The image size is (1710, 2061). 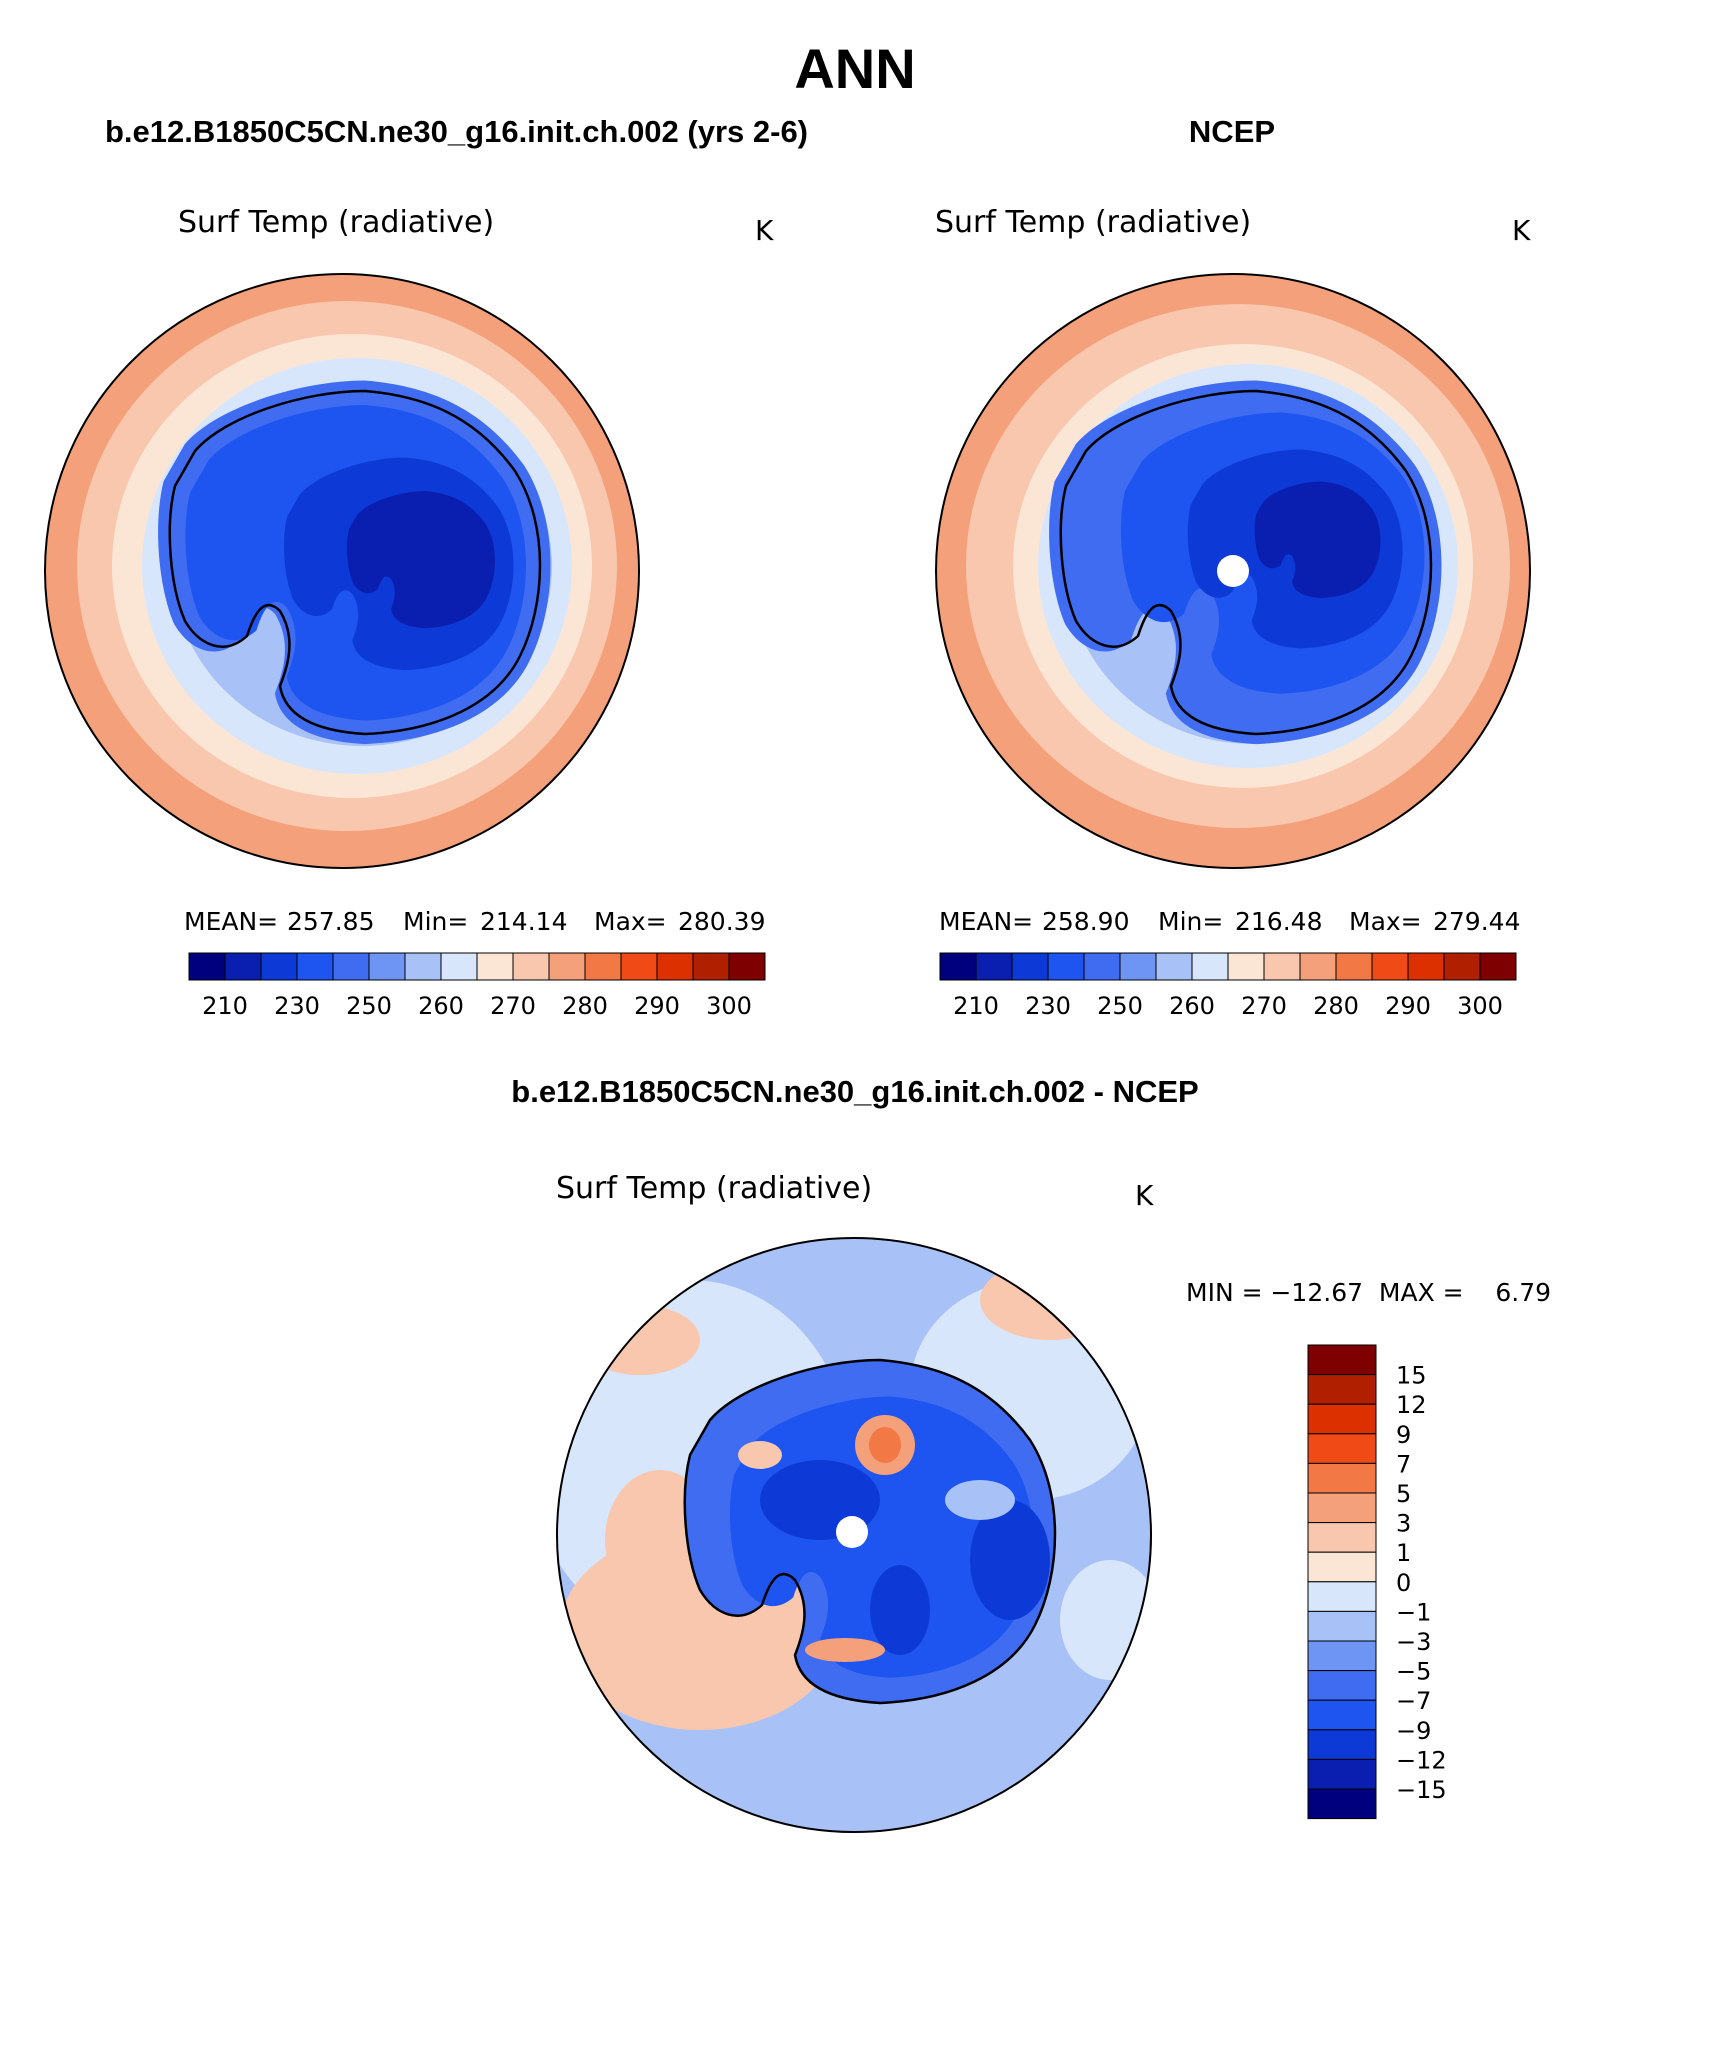 What do you see at coordinates (1228, 986) in the screenshot?
I see `colorbar-obs: 210 230 250 260 270 280 290 300` at bounding box center [1228, 986].